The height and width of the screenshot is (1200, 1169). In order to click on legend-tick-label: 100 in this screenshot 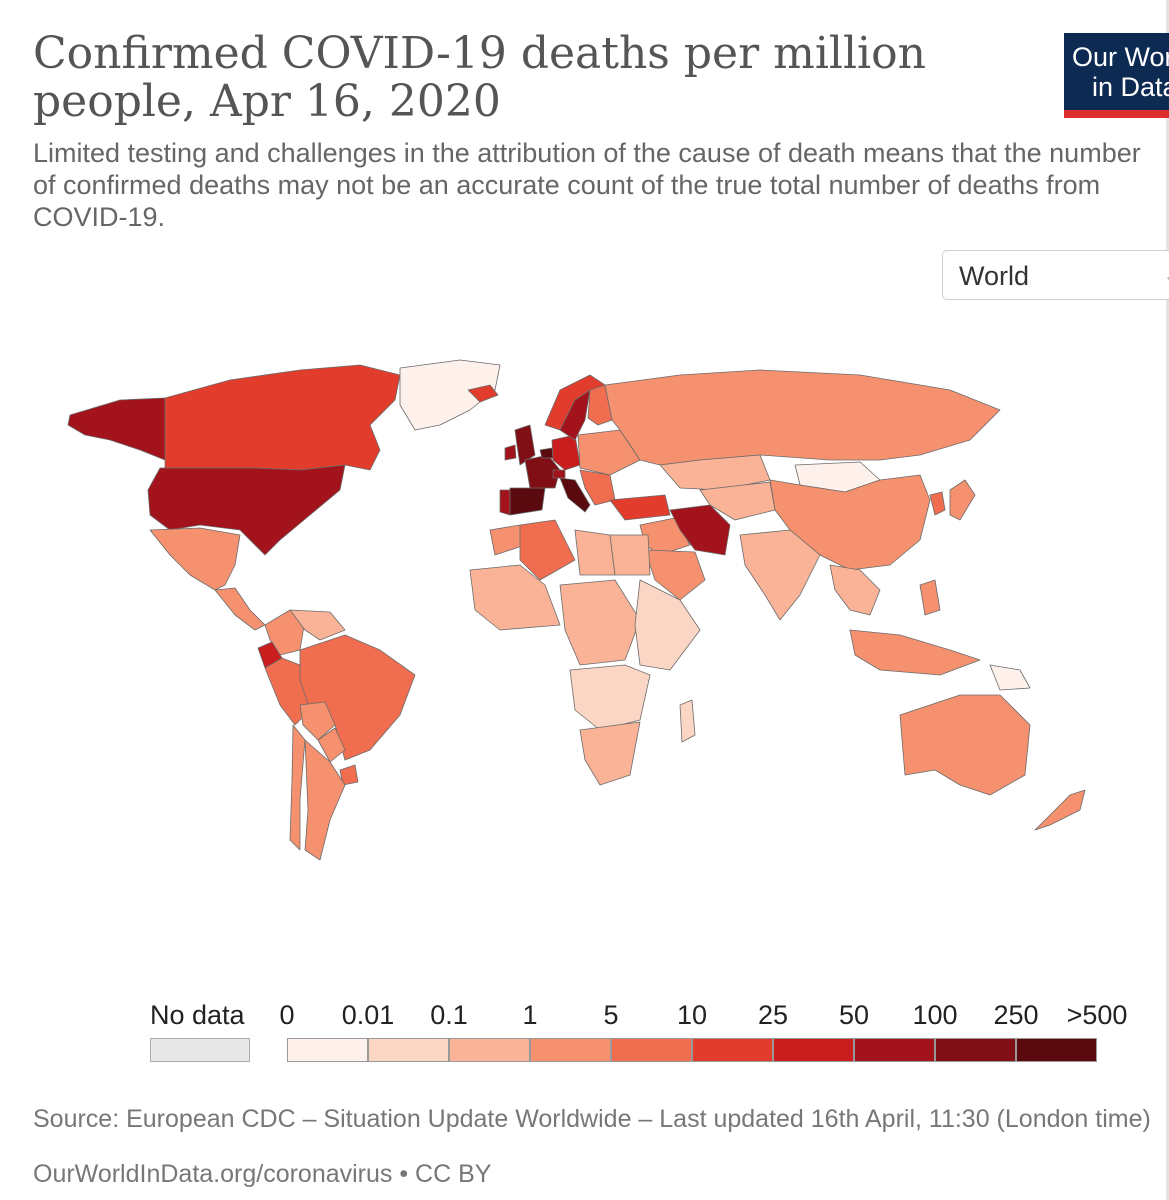, I will do `click(935, 1015)`.